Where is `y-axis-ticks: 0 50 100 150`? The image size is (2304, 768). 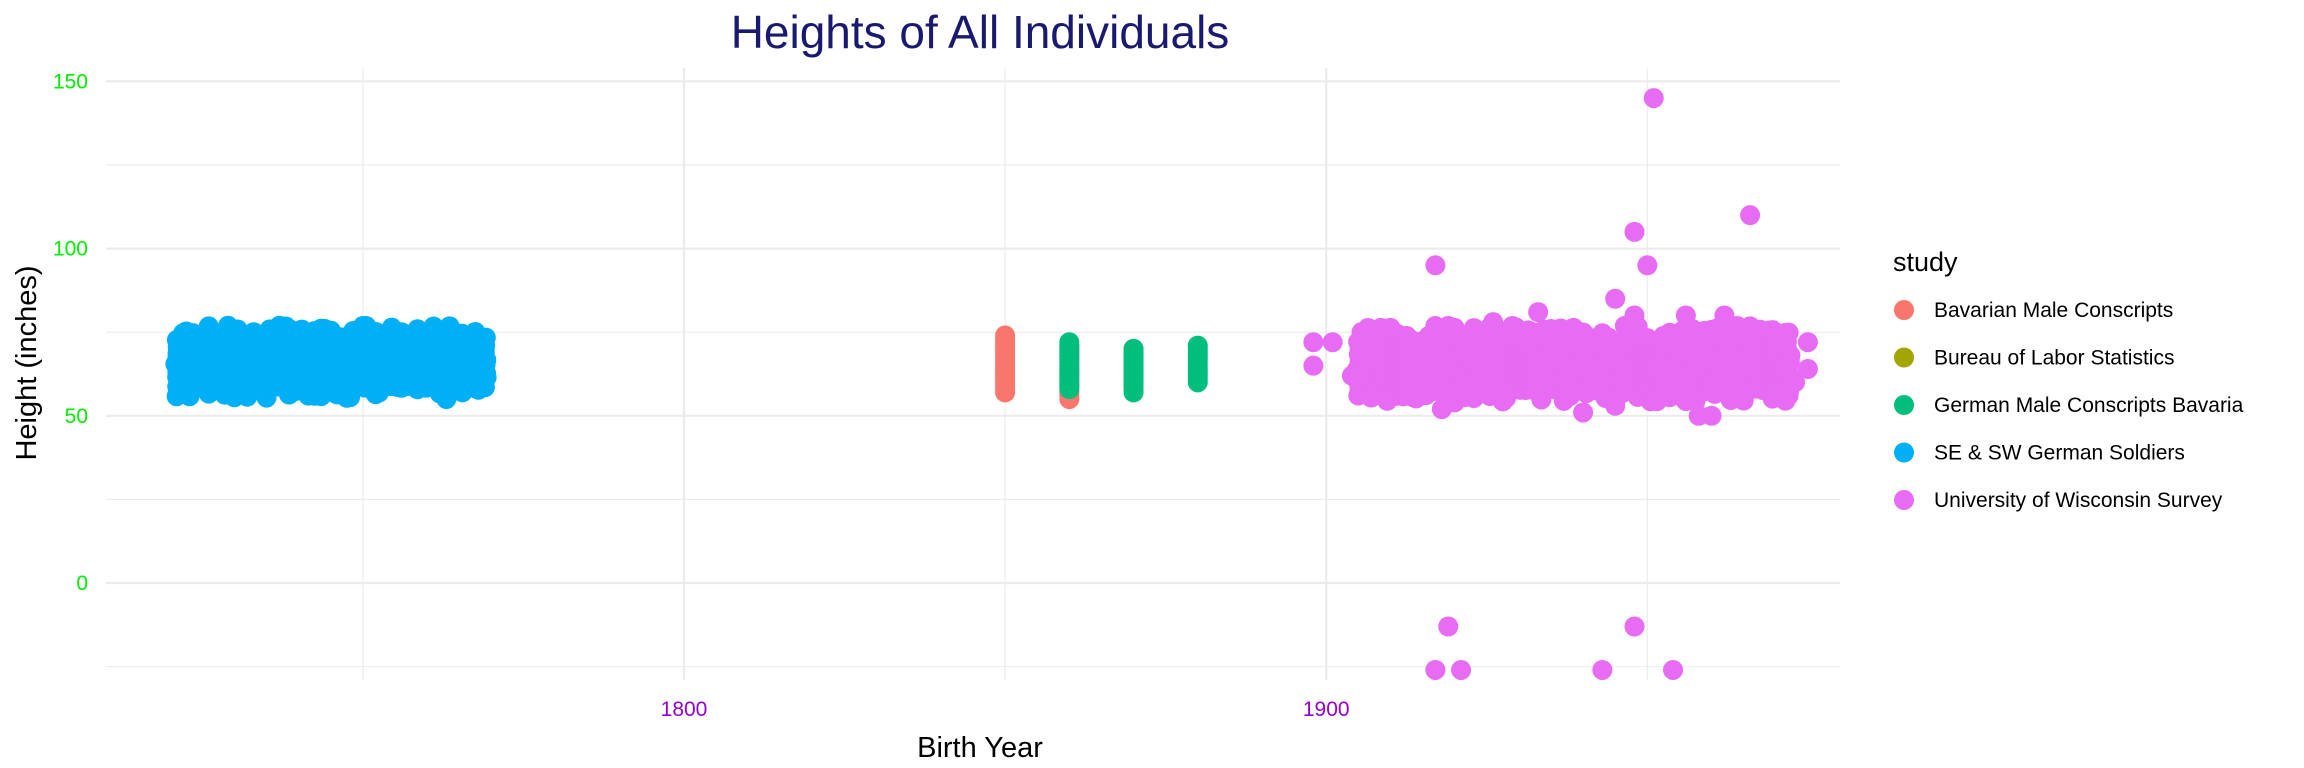
y-axis-ticks: 0 50 100 150 is located at coordinates (70, 332).